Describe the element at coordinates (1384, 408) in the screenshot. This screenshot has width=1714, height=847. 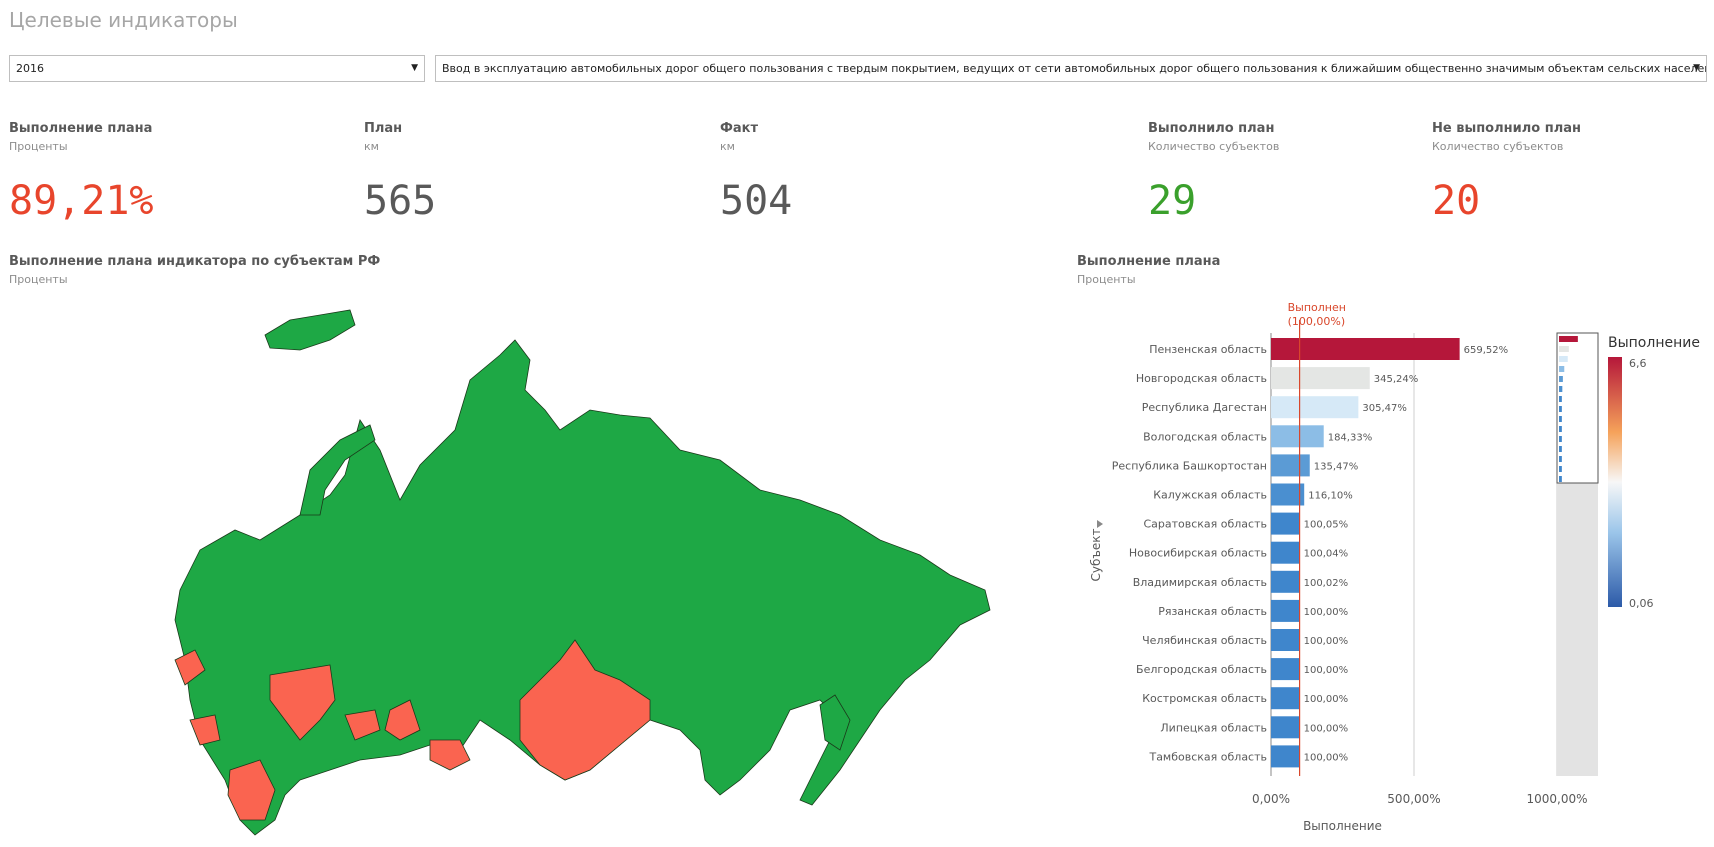
I see `value-label: 305,47%` at that location.